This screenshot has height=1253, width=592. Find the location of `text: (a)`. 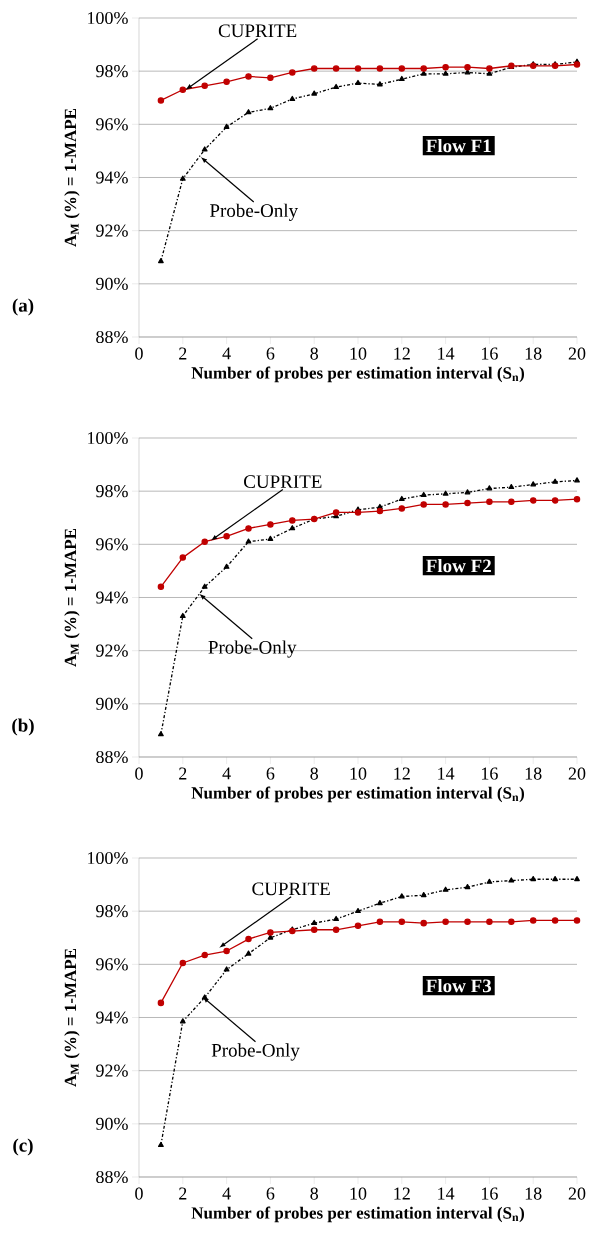

text: (a) is located at coordinates (23, 307).